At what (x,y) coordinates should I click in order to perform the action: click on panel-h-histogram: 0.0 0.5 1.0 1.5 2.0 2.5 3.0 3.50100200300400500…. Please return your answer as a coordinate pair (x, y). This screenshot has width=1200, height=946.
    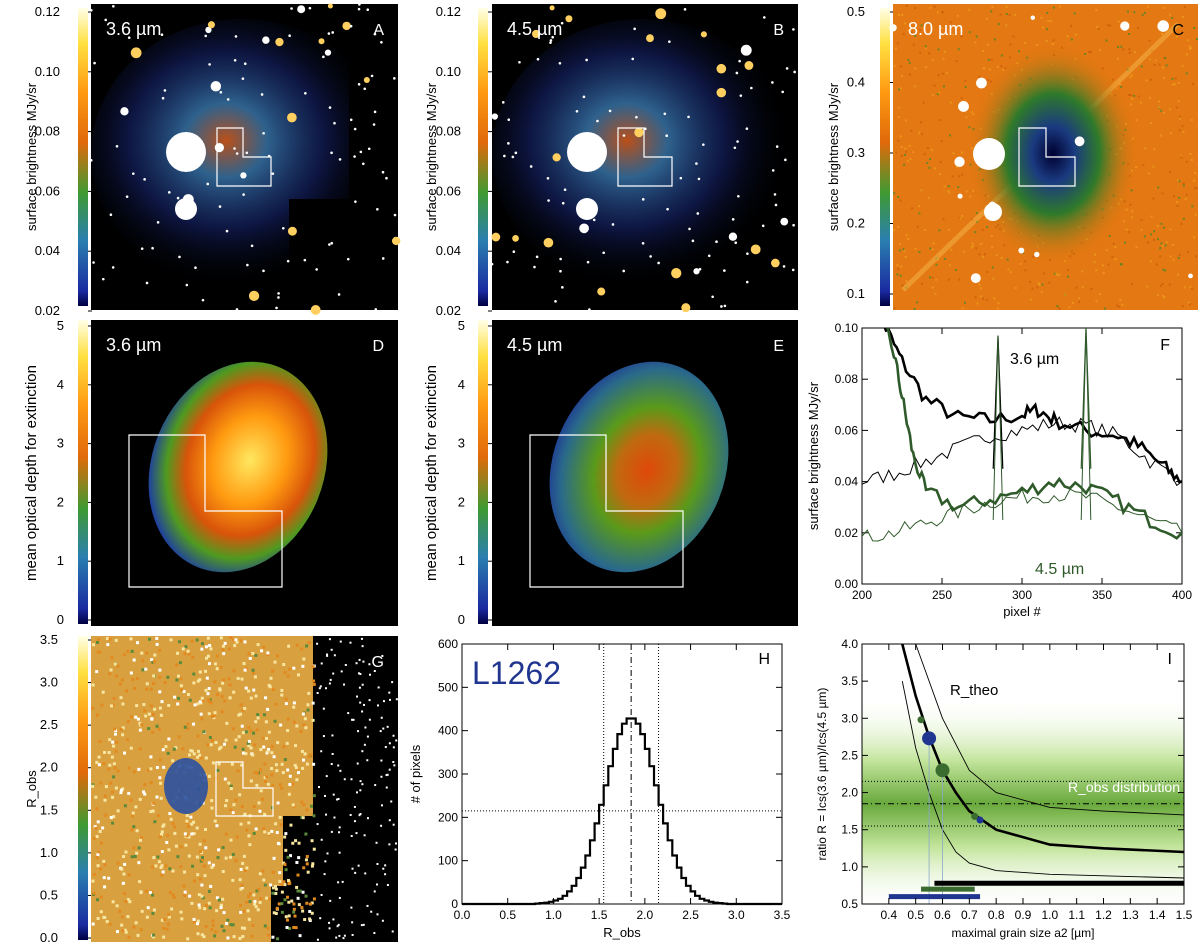
    Looking at the image, I should click on (599, 788).